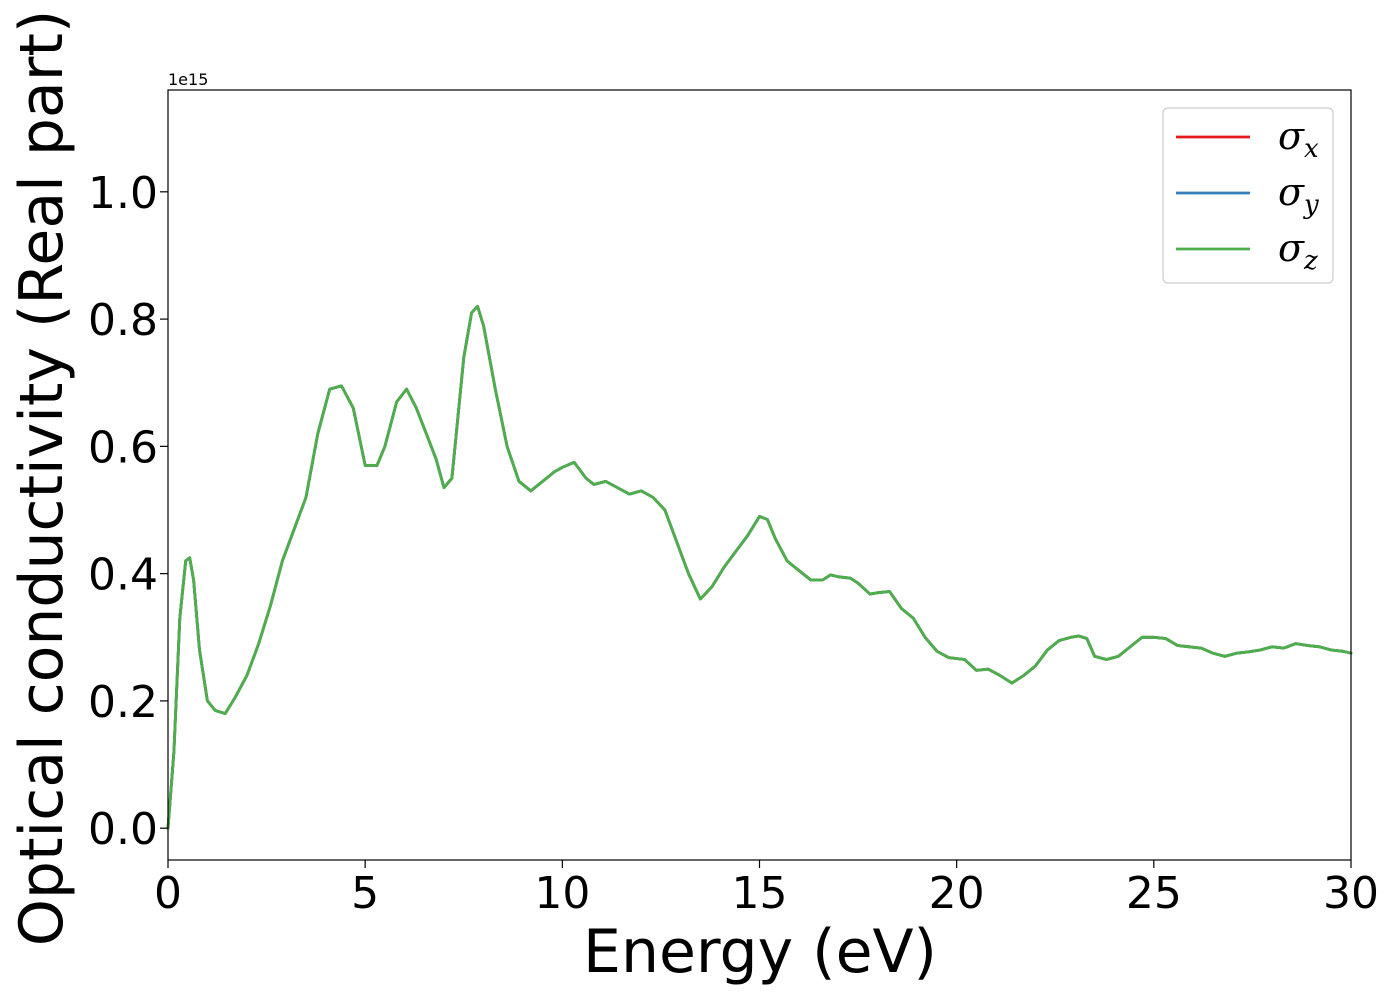  Describe the element at coordinates (123, 320) in the screenshot. I see `y-tick-label: 0.8` at that location.